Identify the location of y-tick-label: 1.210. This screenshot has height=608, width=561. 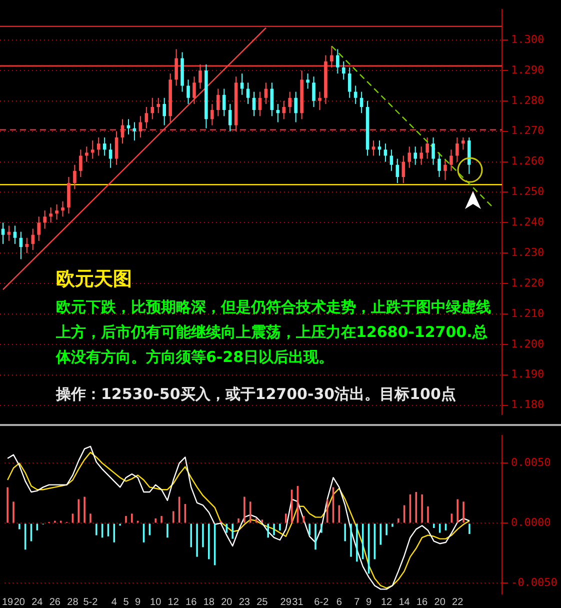
(527, 313).